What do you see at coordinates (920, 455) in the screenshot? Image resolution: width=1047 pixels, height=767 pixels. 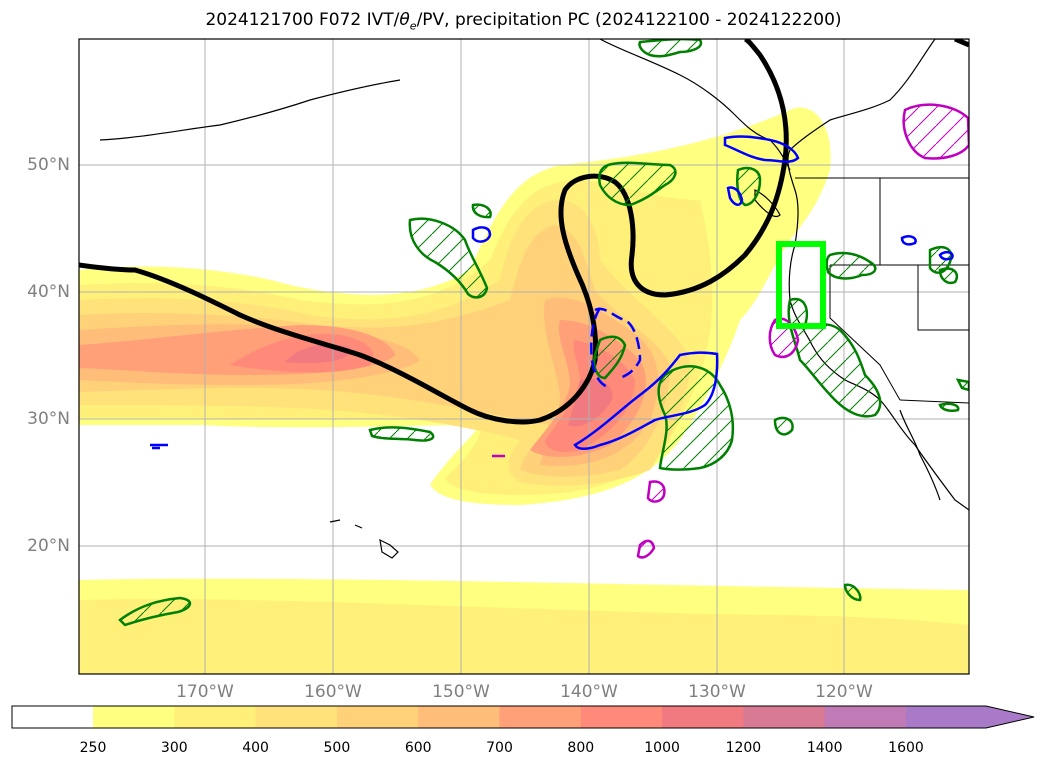 I see `baja-california` at bounding box center [920, 455].